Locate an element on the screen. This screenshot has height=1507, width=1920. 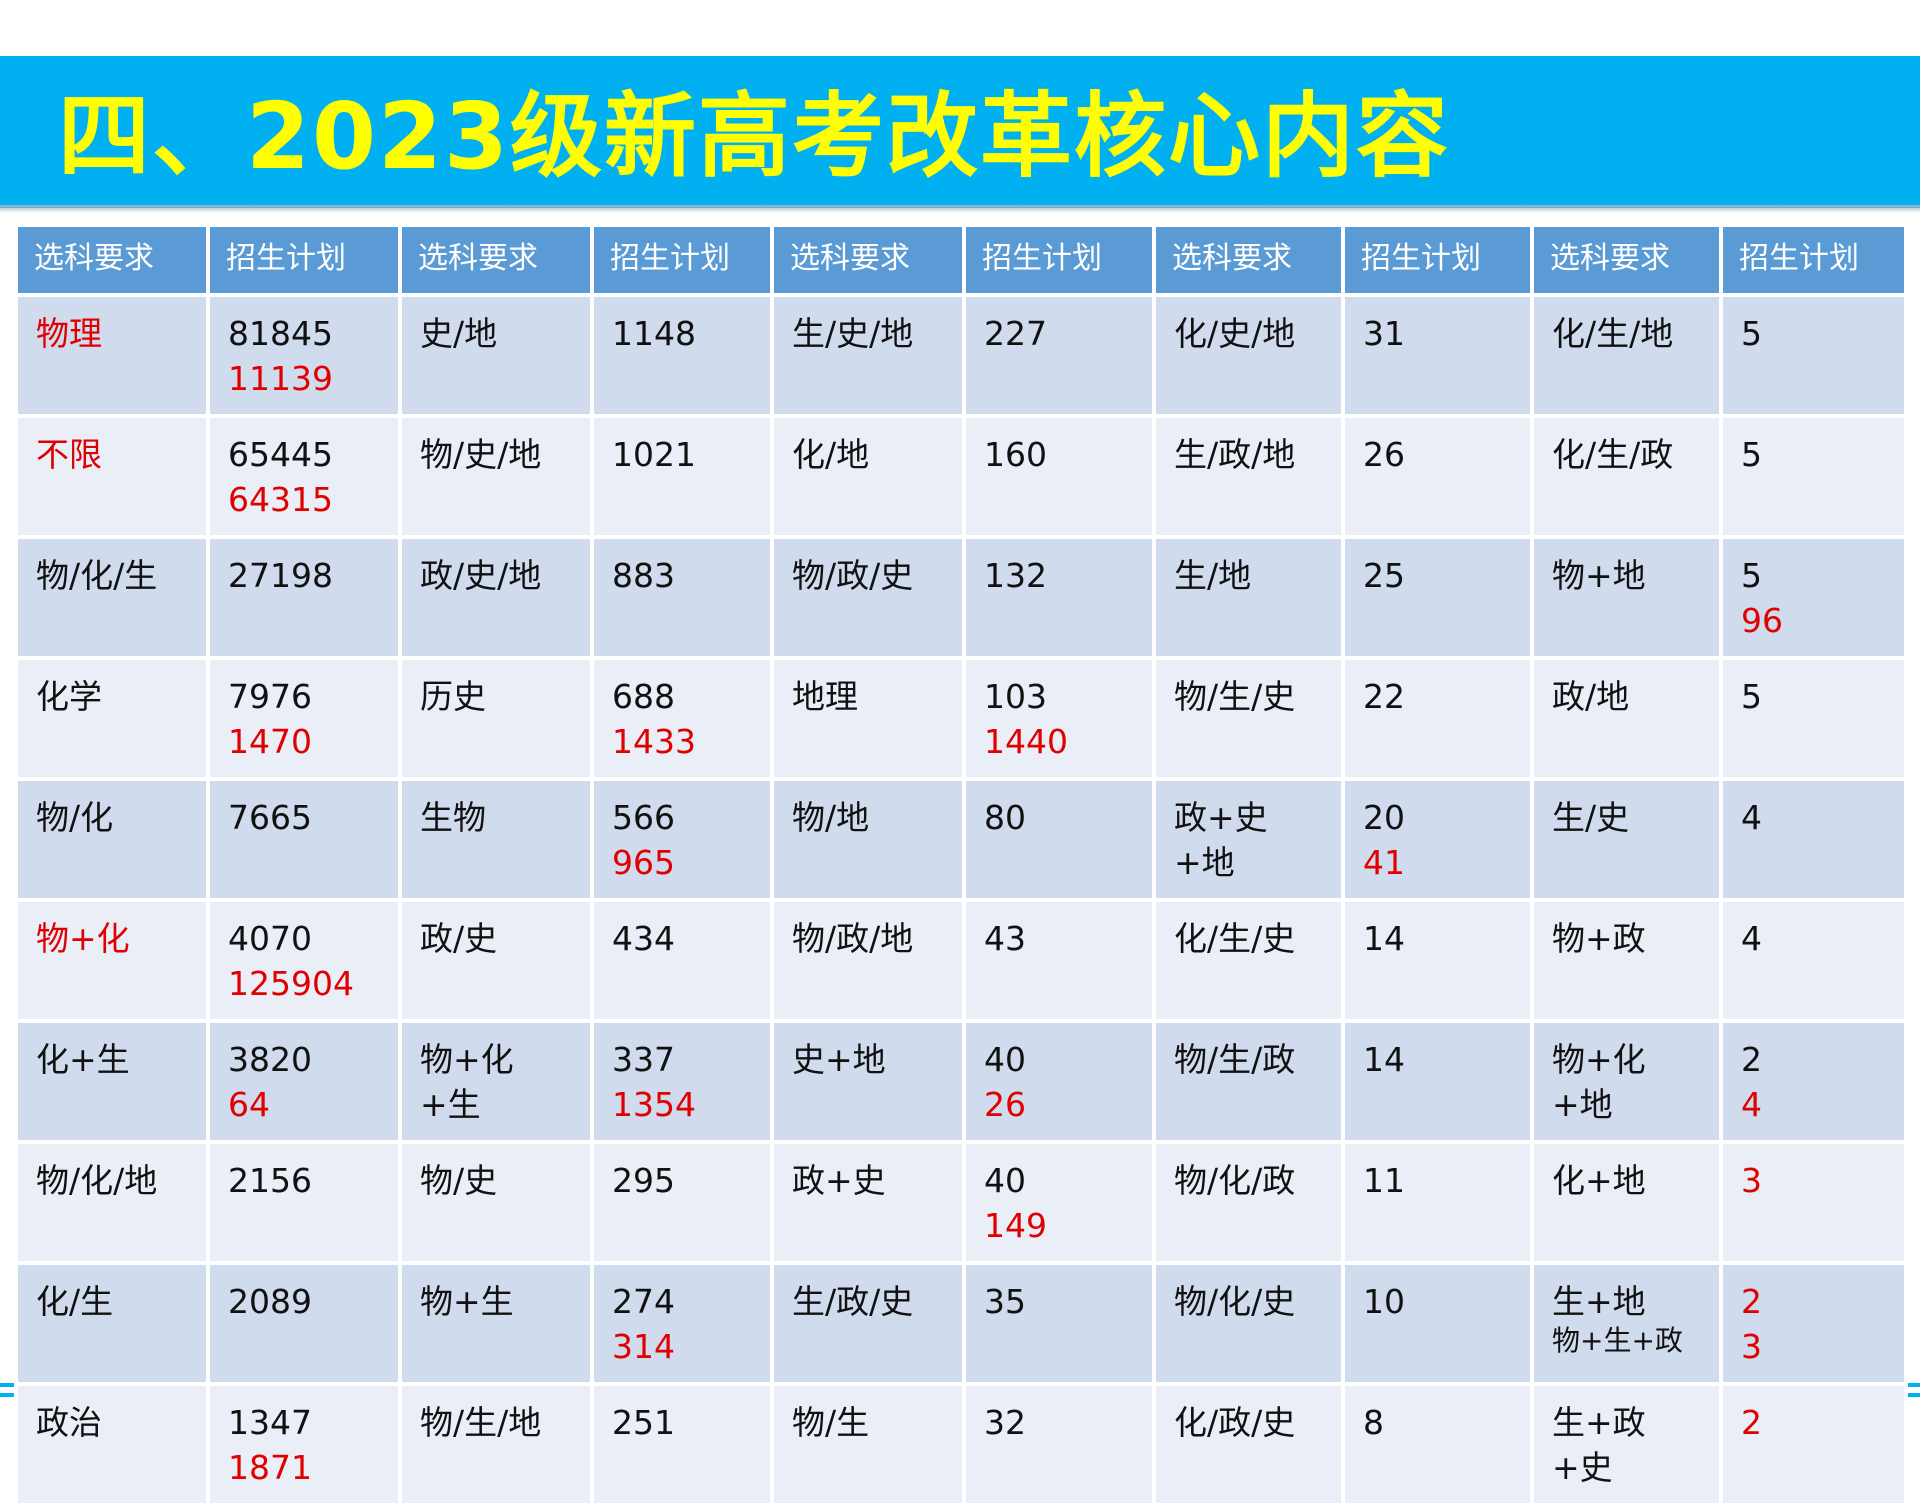
enrollment-plan-cell: 4 is located at coordinates (1813, 839).